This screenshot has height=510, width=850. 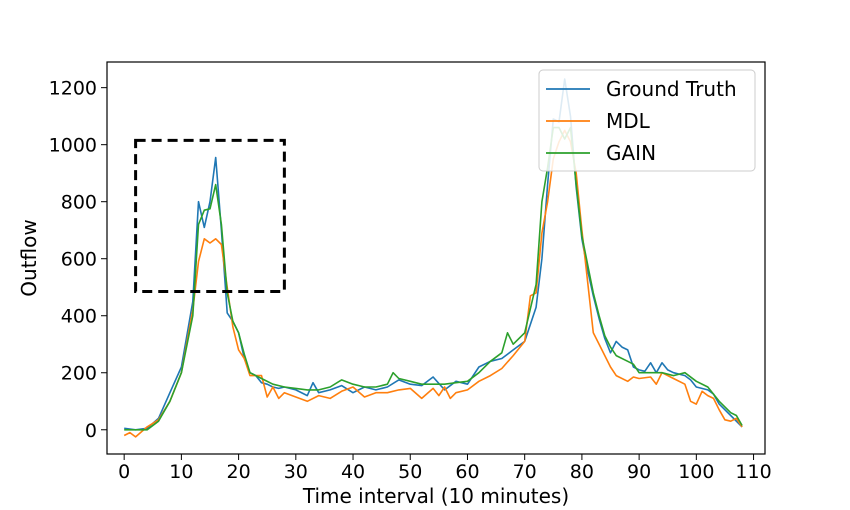 I want to click on legend-label-mdl: MDL, so click(x=628, y=121).